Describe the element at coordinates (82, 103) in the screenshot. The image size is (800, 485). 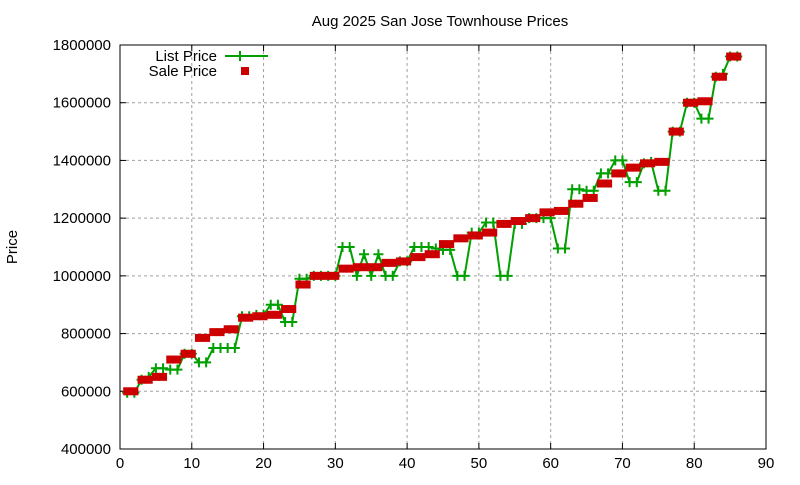
I see `y-tick-label: 1600000` at that location.